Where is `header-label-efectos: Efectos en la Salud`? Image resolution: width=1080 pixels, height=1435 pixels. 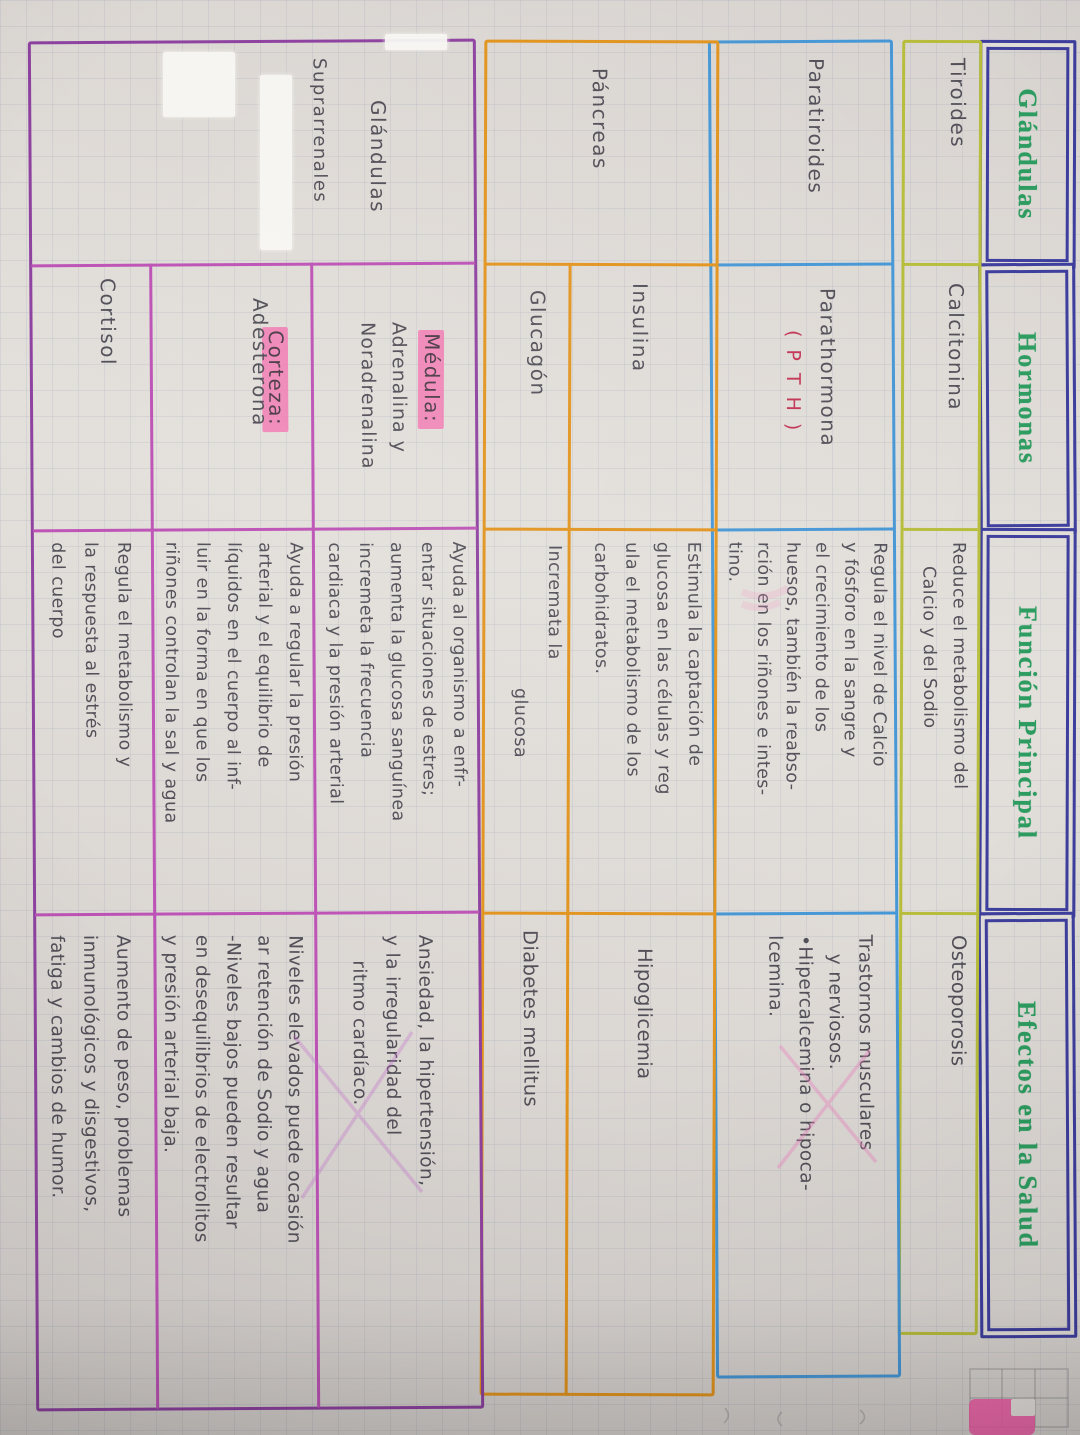 header-label-efectos: Efectos en la Salud is located at coordinates (1028, 1125).